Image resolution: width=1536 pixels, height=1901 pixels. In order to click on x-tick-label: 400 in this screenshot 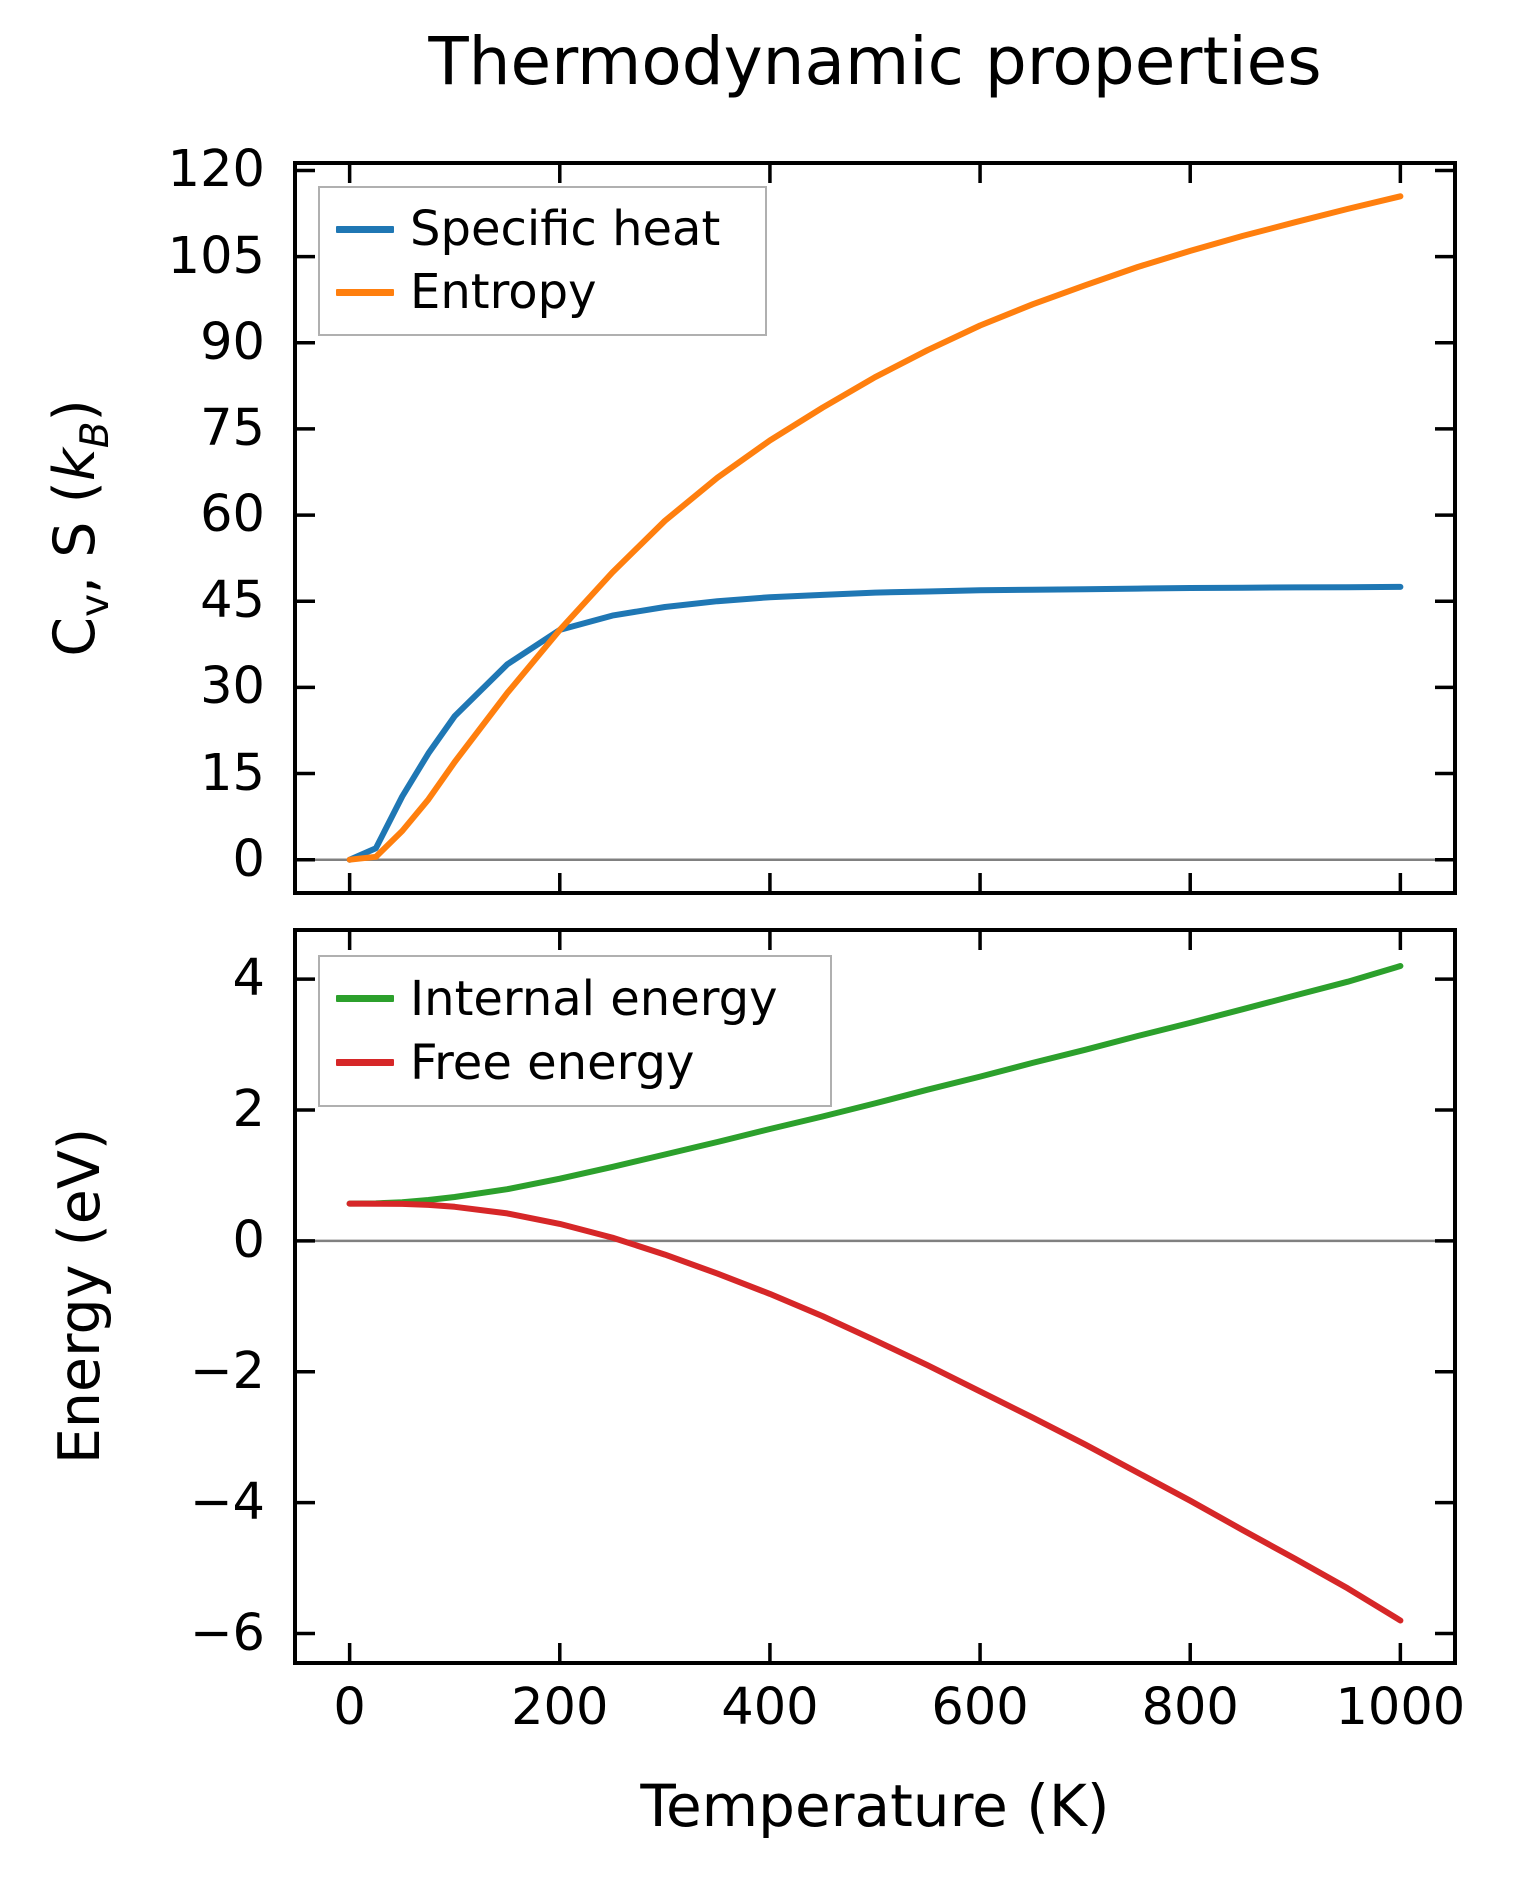, I will do `click(770, 1707)`.